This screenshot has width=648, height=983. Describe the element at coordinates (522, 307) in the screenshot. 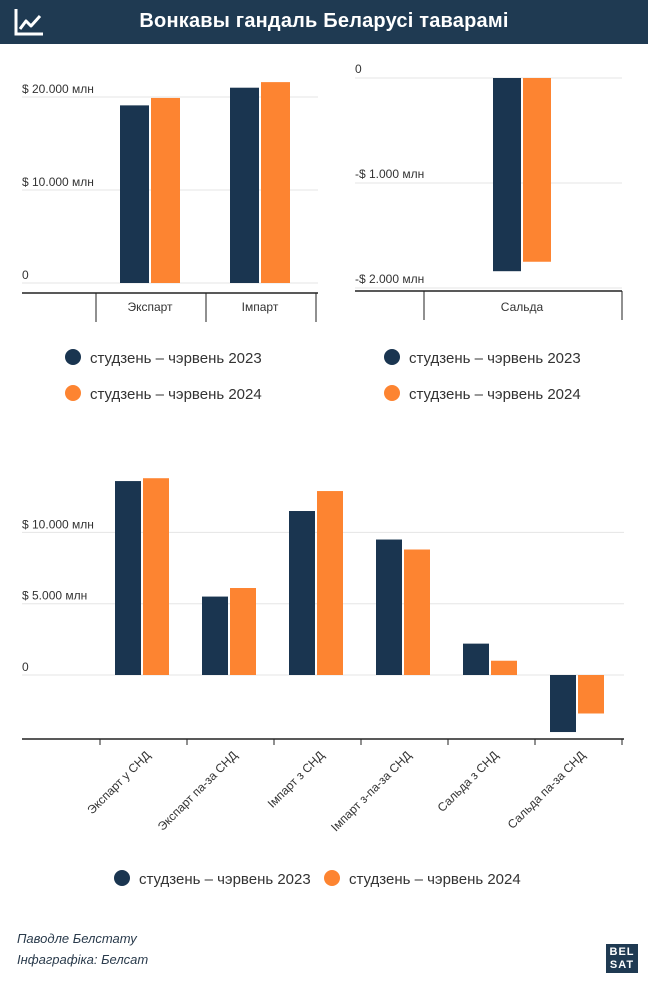

I see `x-tick-label: Сальда` at that location.